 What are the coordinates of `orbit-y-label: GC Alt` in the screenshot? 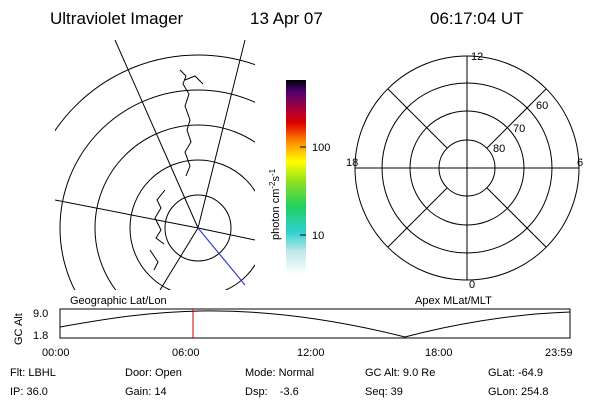 It's located at (19, 329).